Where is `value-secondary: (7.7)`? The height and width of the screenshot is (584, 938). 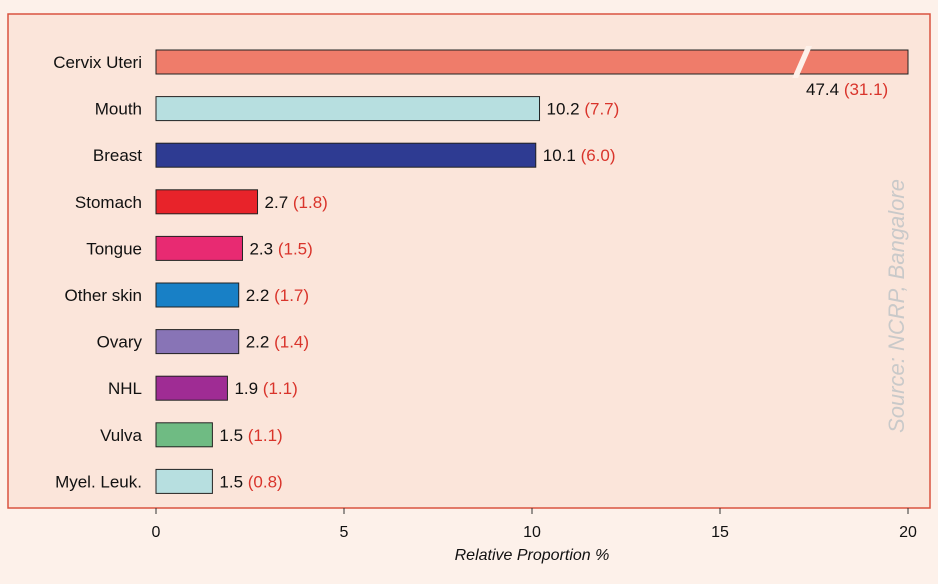
value-secondary: (7.7) is located at coordinates (601, 109).